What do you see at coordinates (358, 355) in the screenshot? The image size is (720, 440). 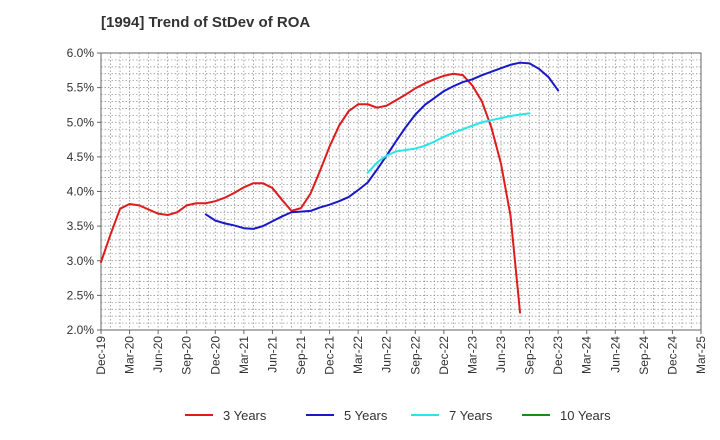 I see `x-tick-label: Mar-22` at bounding box center [358, 355].